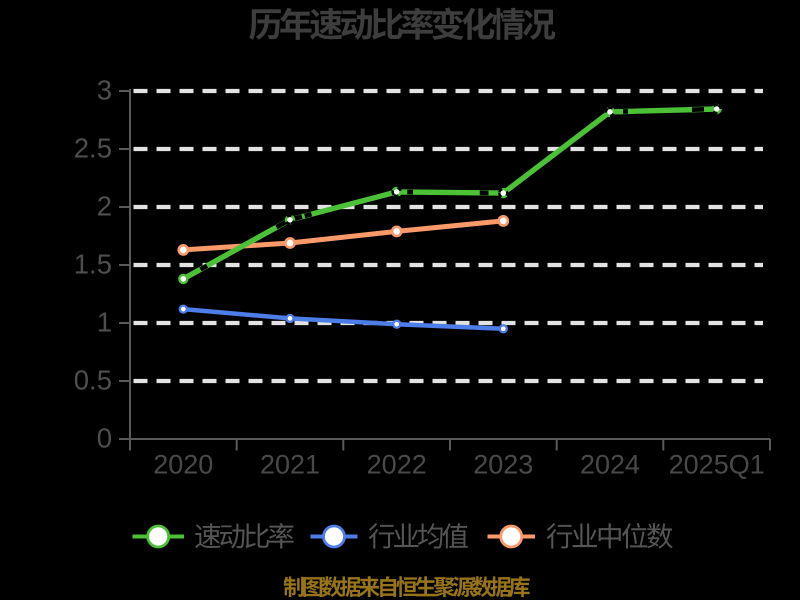 The width and height of the screenshot is (800, 600). Describe the element at coordinates (104, 206) in the screenshot. I see `svg-text: 2` at that location.